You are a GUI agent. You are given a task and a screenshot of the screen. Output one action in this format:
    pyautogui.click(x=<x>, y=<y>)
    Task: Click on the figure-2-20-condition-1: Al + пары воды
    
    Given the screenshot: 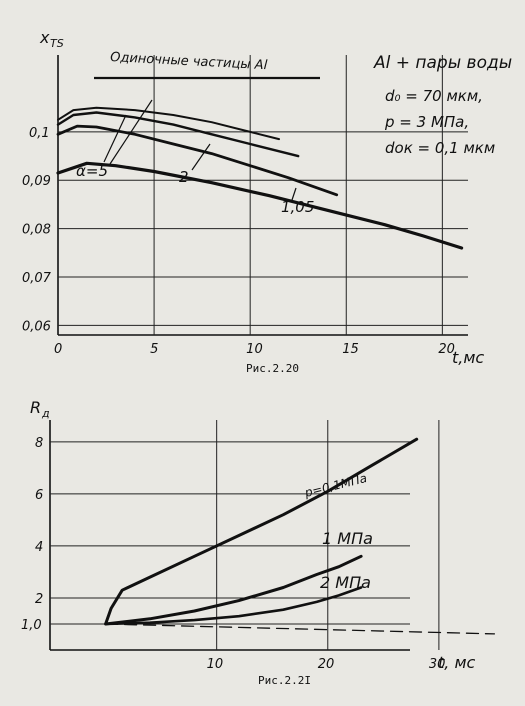 What is the action you would take?
    pyautogui.click(x=442, y=63)
    